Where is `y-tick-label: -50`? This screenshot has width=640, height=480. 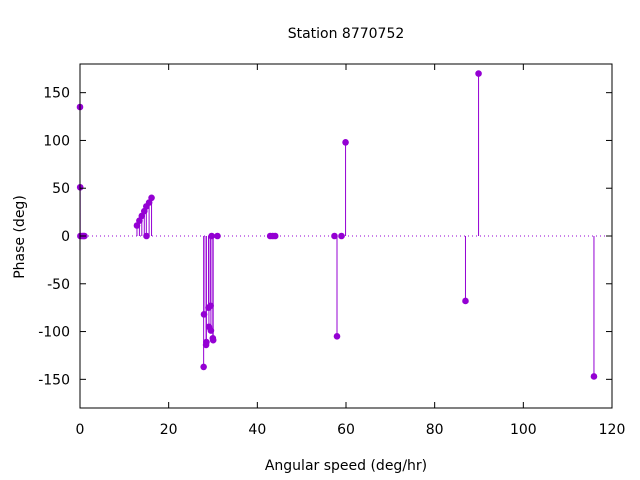 y-tick-label: -50 is located at coordinates (58, 285).